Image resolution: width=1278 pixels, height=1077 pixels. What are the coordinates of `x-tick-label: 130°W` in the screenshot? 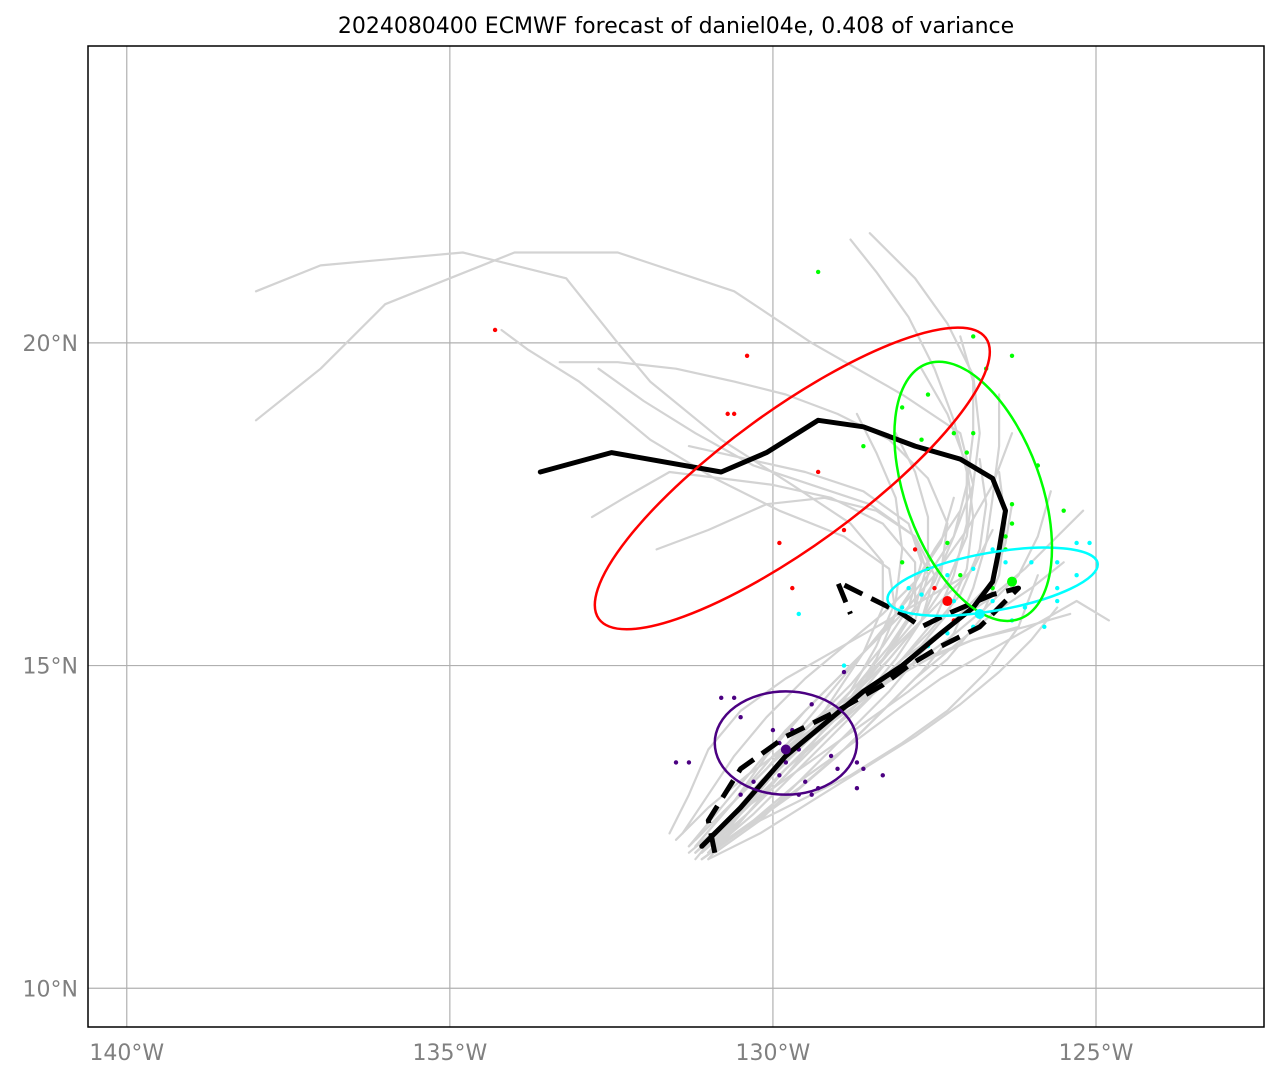 It's located at (773, 1053).